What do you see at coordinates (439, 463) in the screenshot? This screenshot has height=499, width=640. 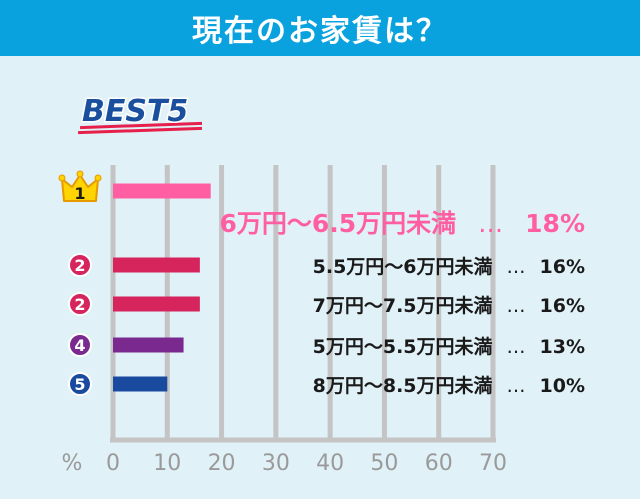 I see `x-tick-label: 60` at bounding box center [439, 463].